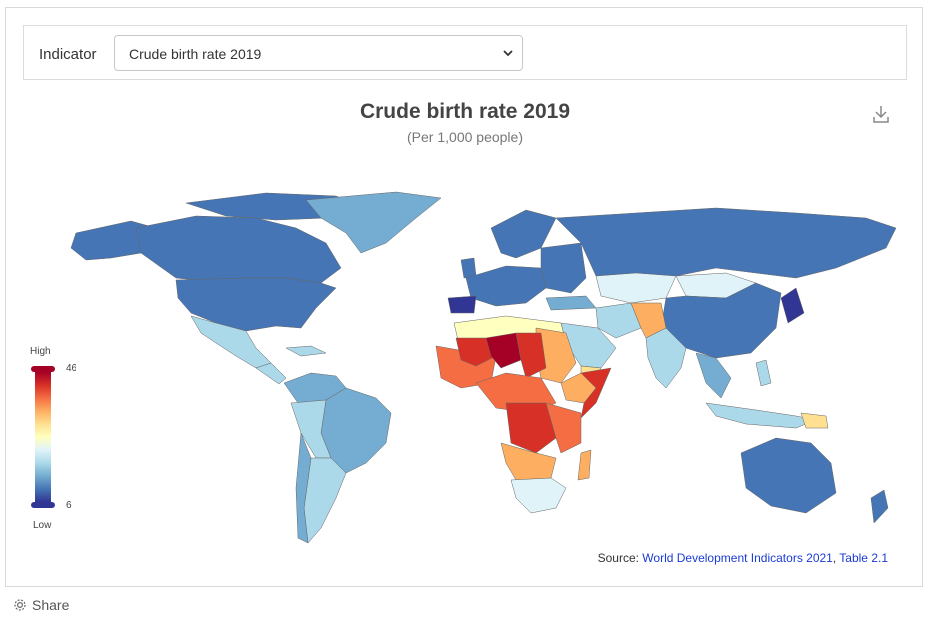 Image resolution: width=931 pixels, height=625 pixels. What do you see at coordinates (43, 505) in the screenshot?
I see `legend-low-marker` at bounding box center [43, 505].